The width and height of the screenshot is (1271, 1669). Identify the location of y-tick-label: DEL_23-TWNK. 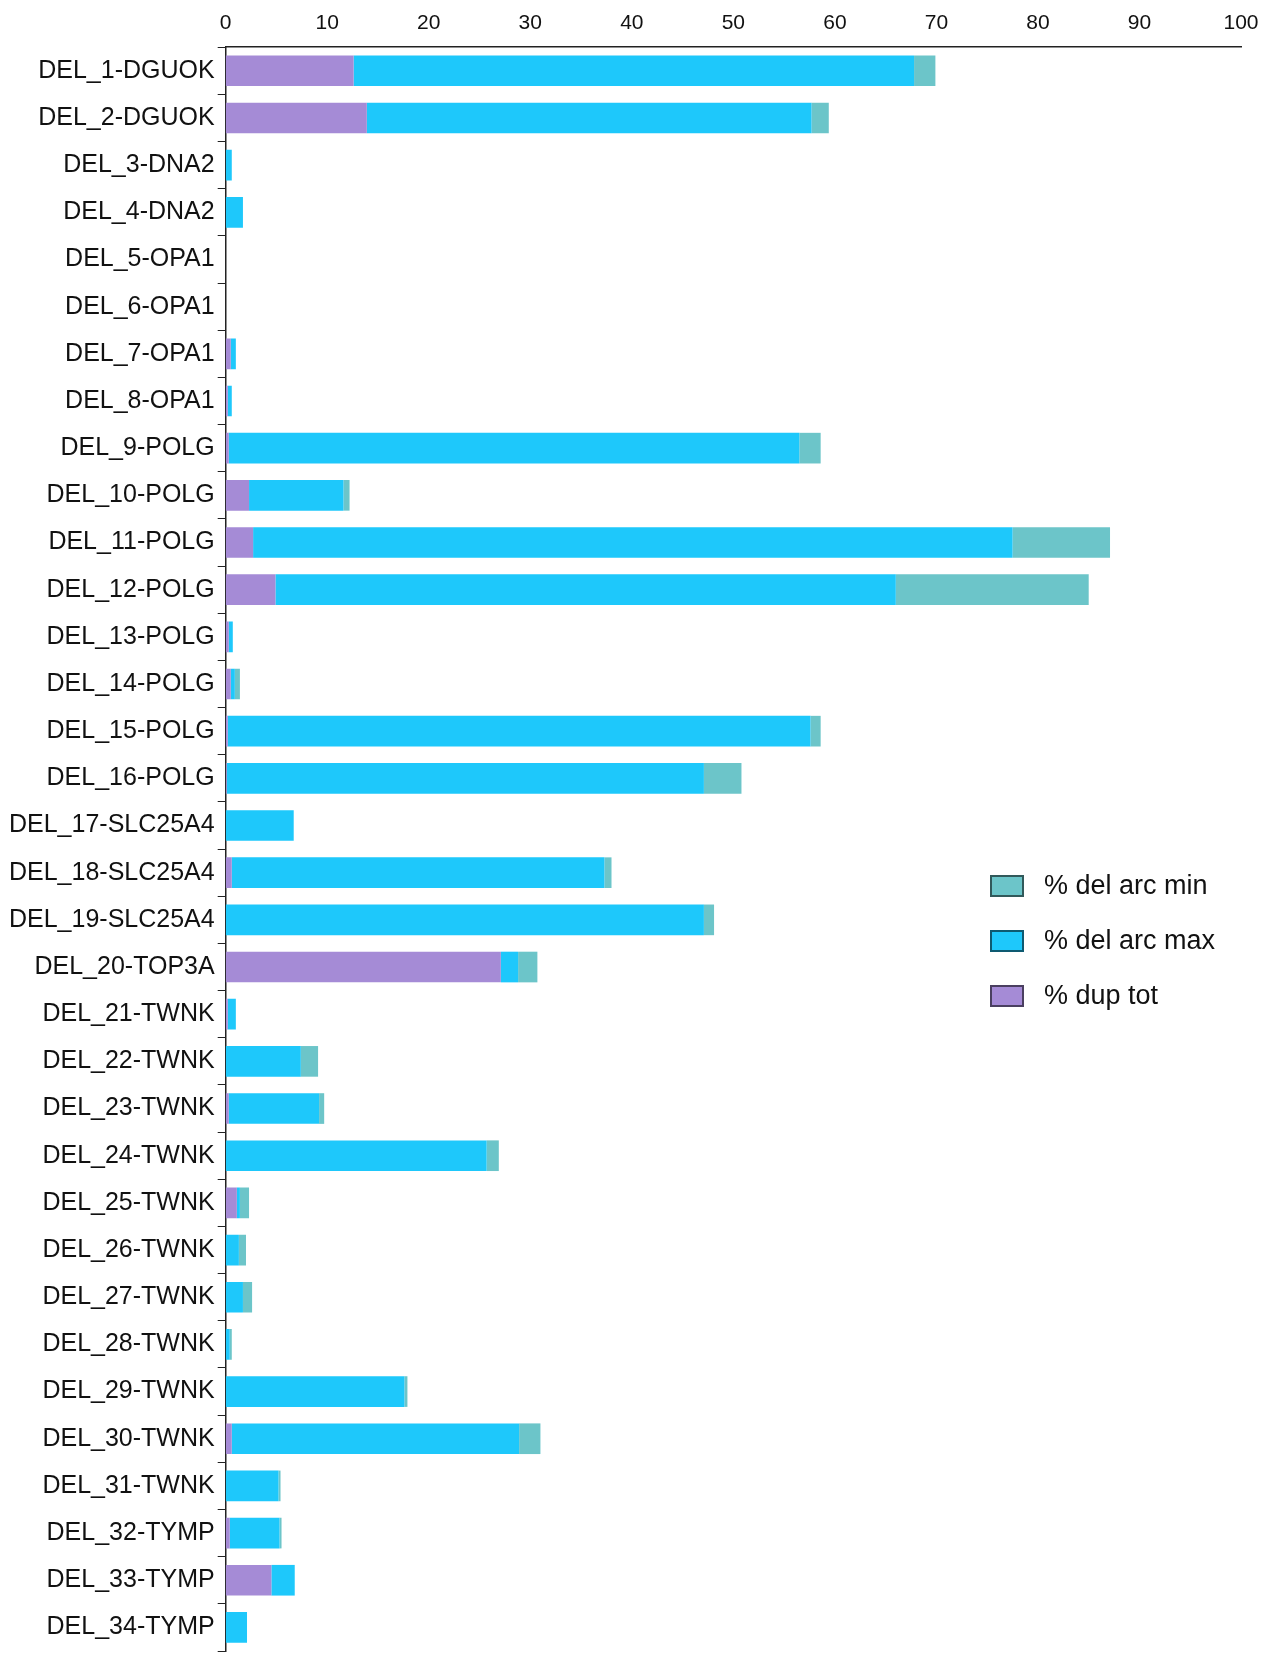
(129, 1106).